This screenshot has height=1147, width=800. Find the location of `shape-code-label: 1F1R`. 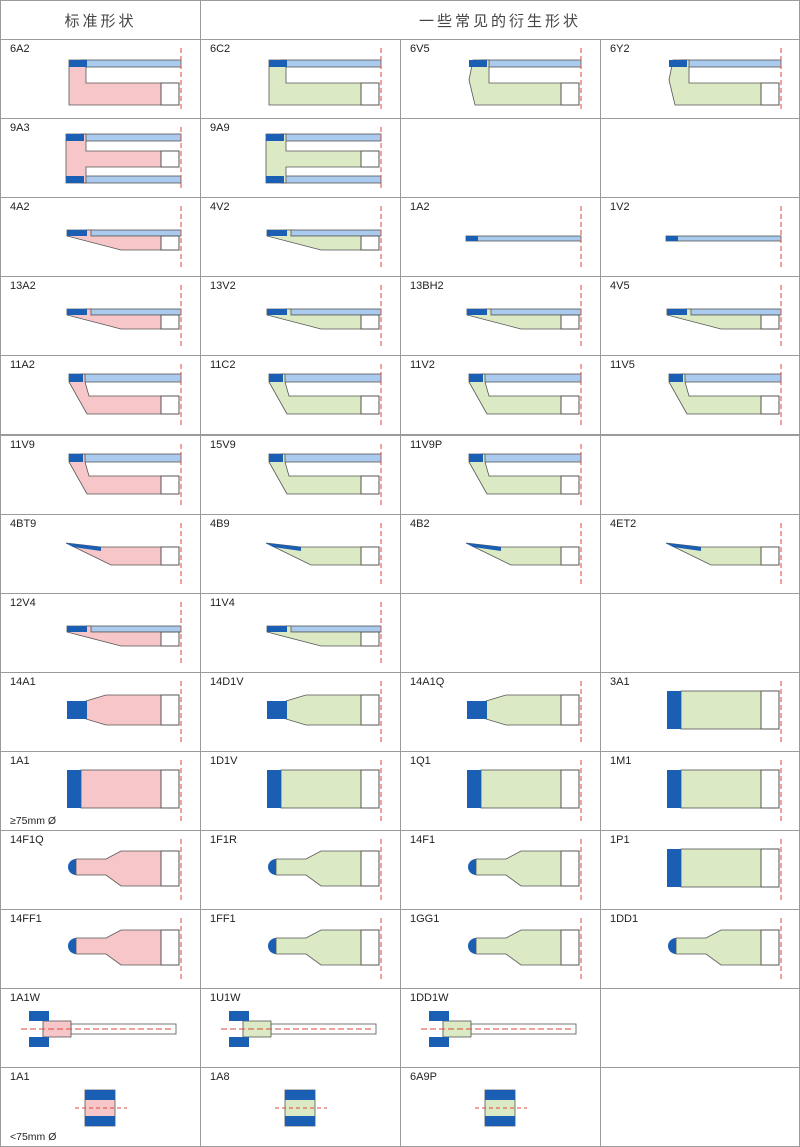

shape-code-label: 1F1R is located at coordinates (223, 840).